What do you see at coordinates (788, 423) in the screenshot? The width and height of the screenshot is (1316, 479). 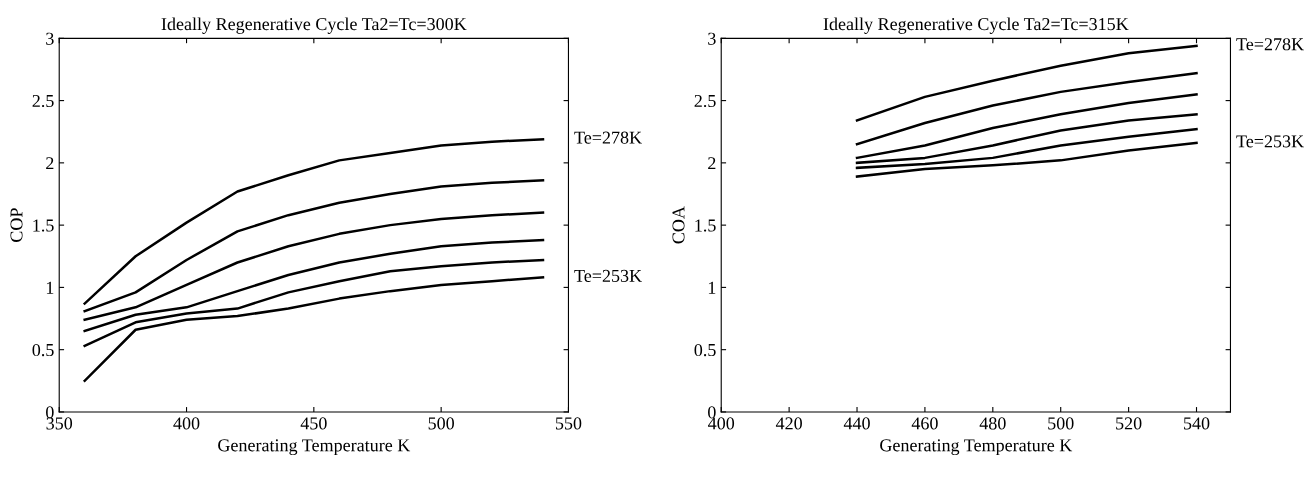 I see `x-tick-label: 420` at bounding box center [788, 423].